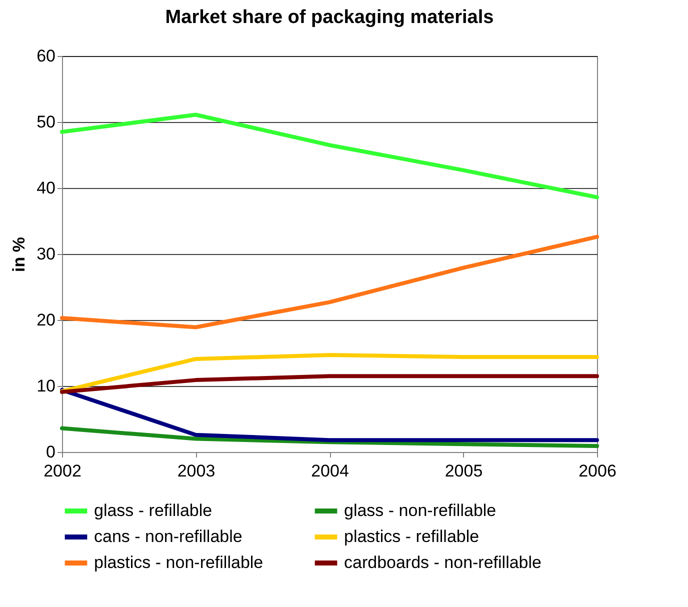 Image resolution: width=688 pixels, height=607 pixels. Describe the element at coordinates (153, 510) in the screenshot. I see `legend-label: glass - refillable` at that location.